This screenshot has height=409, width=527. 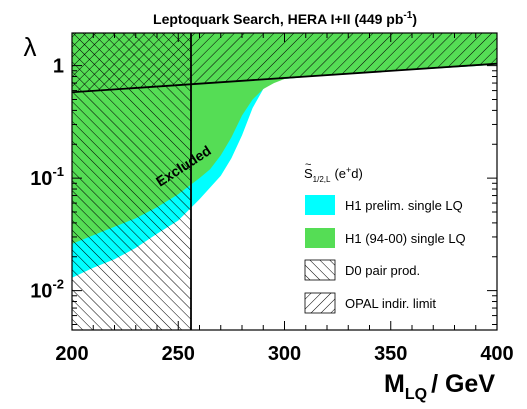 I want to click on legend-title-rest-sup: +, so click(x=348, y=170).